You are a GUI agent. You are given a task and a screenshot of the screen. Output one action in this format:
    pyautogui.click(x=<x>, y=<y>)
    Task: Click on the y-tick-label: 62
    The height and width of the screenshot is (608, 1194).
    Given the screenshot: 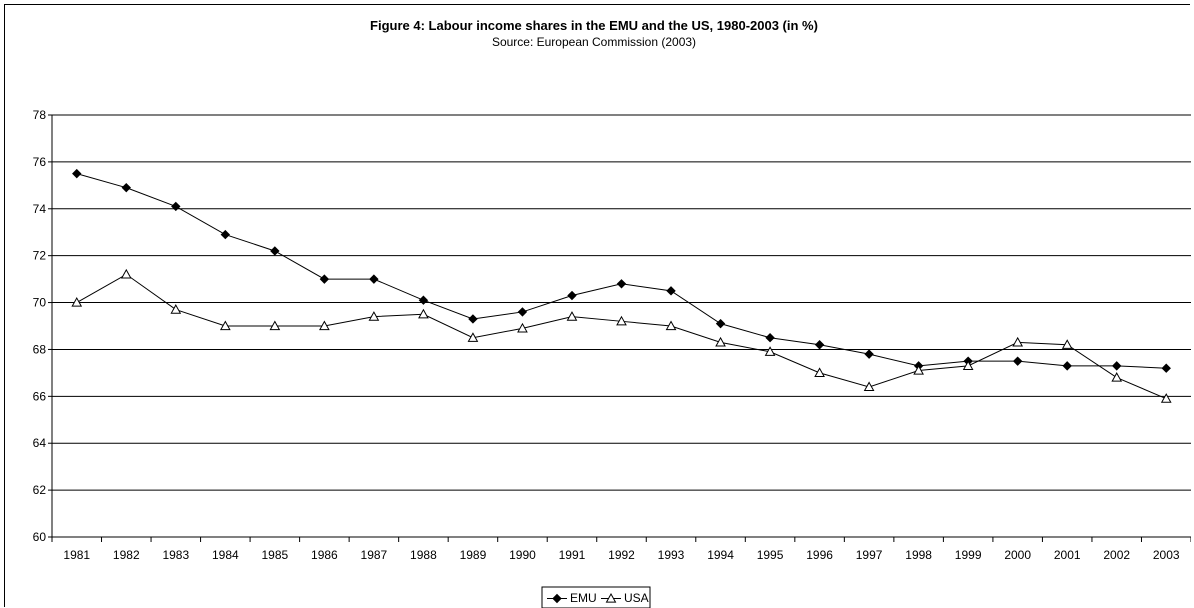 What is the action you would take?
    pyautogui.click(x=40, y=490)
    